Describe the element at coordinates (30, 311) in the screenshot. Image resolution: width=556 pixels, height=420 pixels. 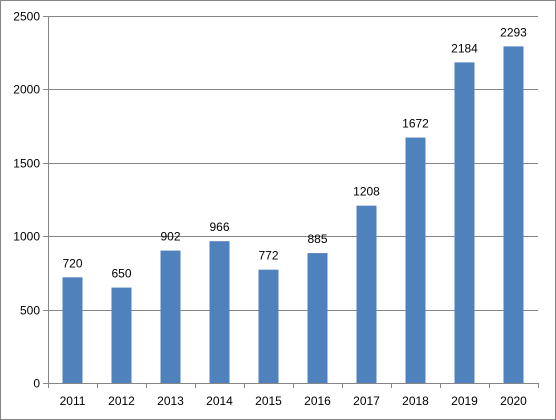
I see `y-tick-label: 500` at that location.